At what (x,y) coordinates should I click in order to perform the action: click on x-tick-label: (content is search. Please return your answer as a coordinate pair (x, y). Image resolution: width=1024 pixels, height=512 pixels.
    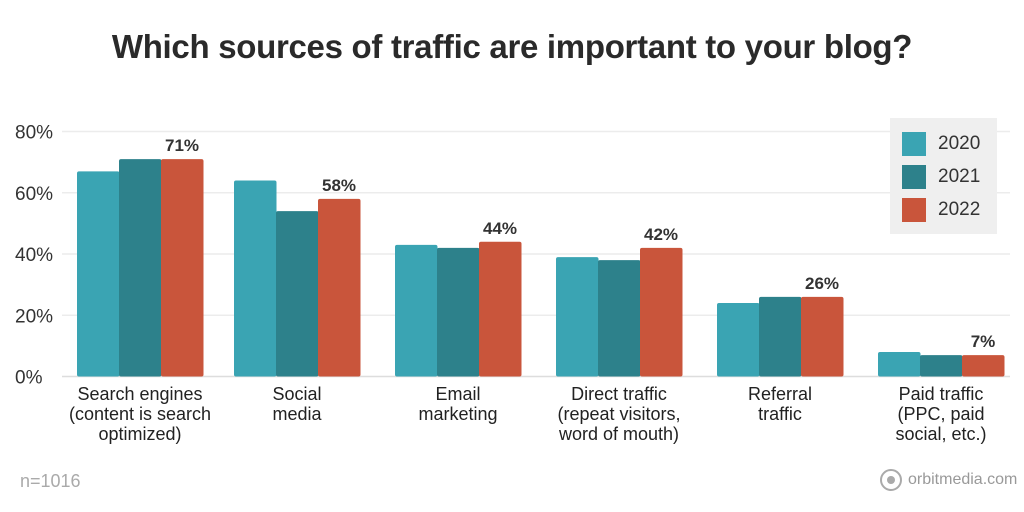
    Looking at the image, I should click on (140, 414).